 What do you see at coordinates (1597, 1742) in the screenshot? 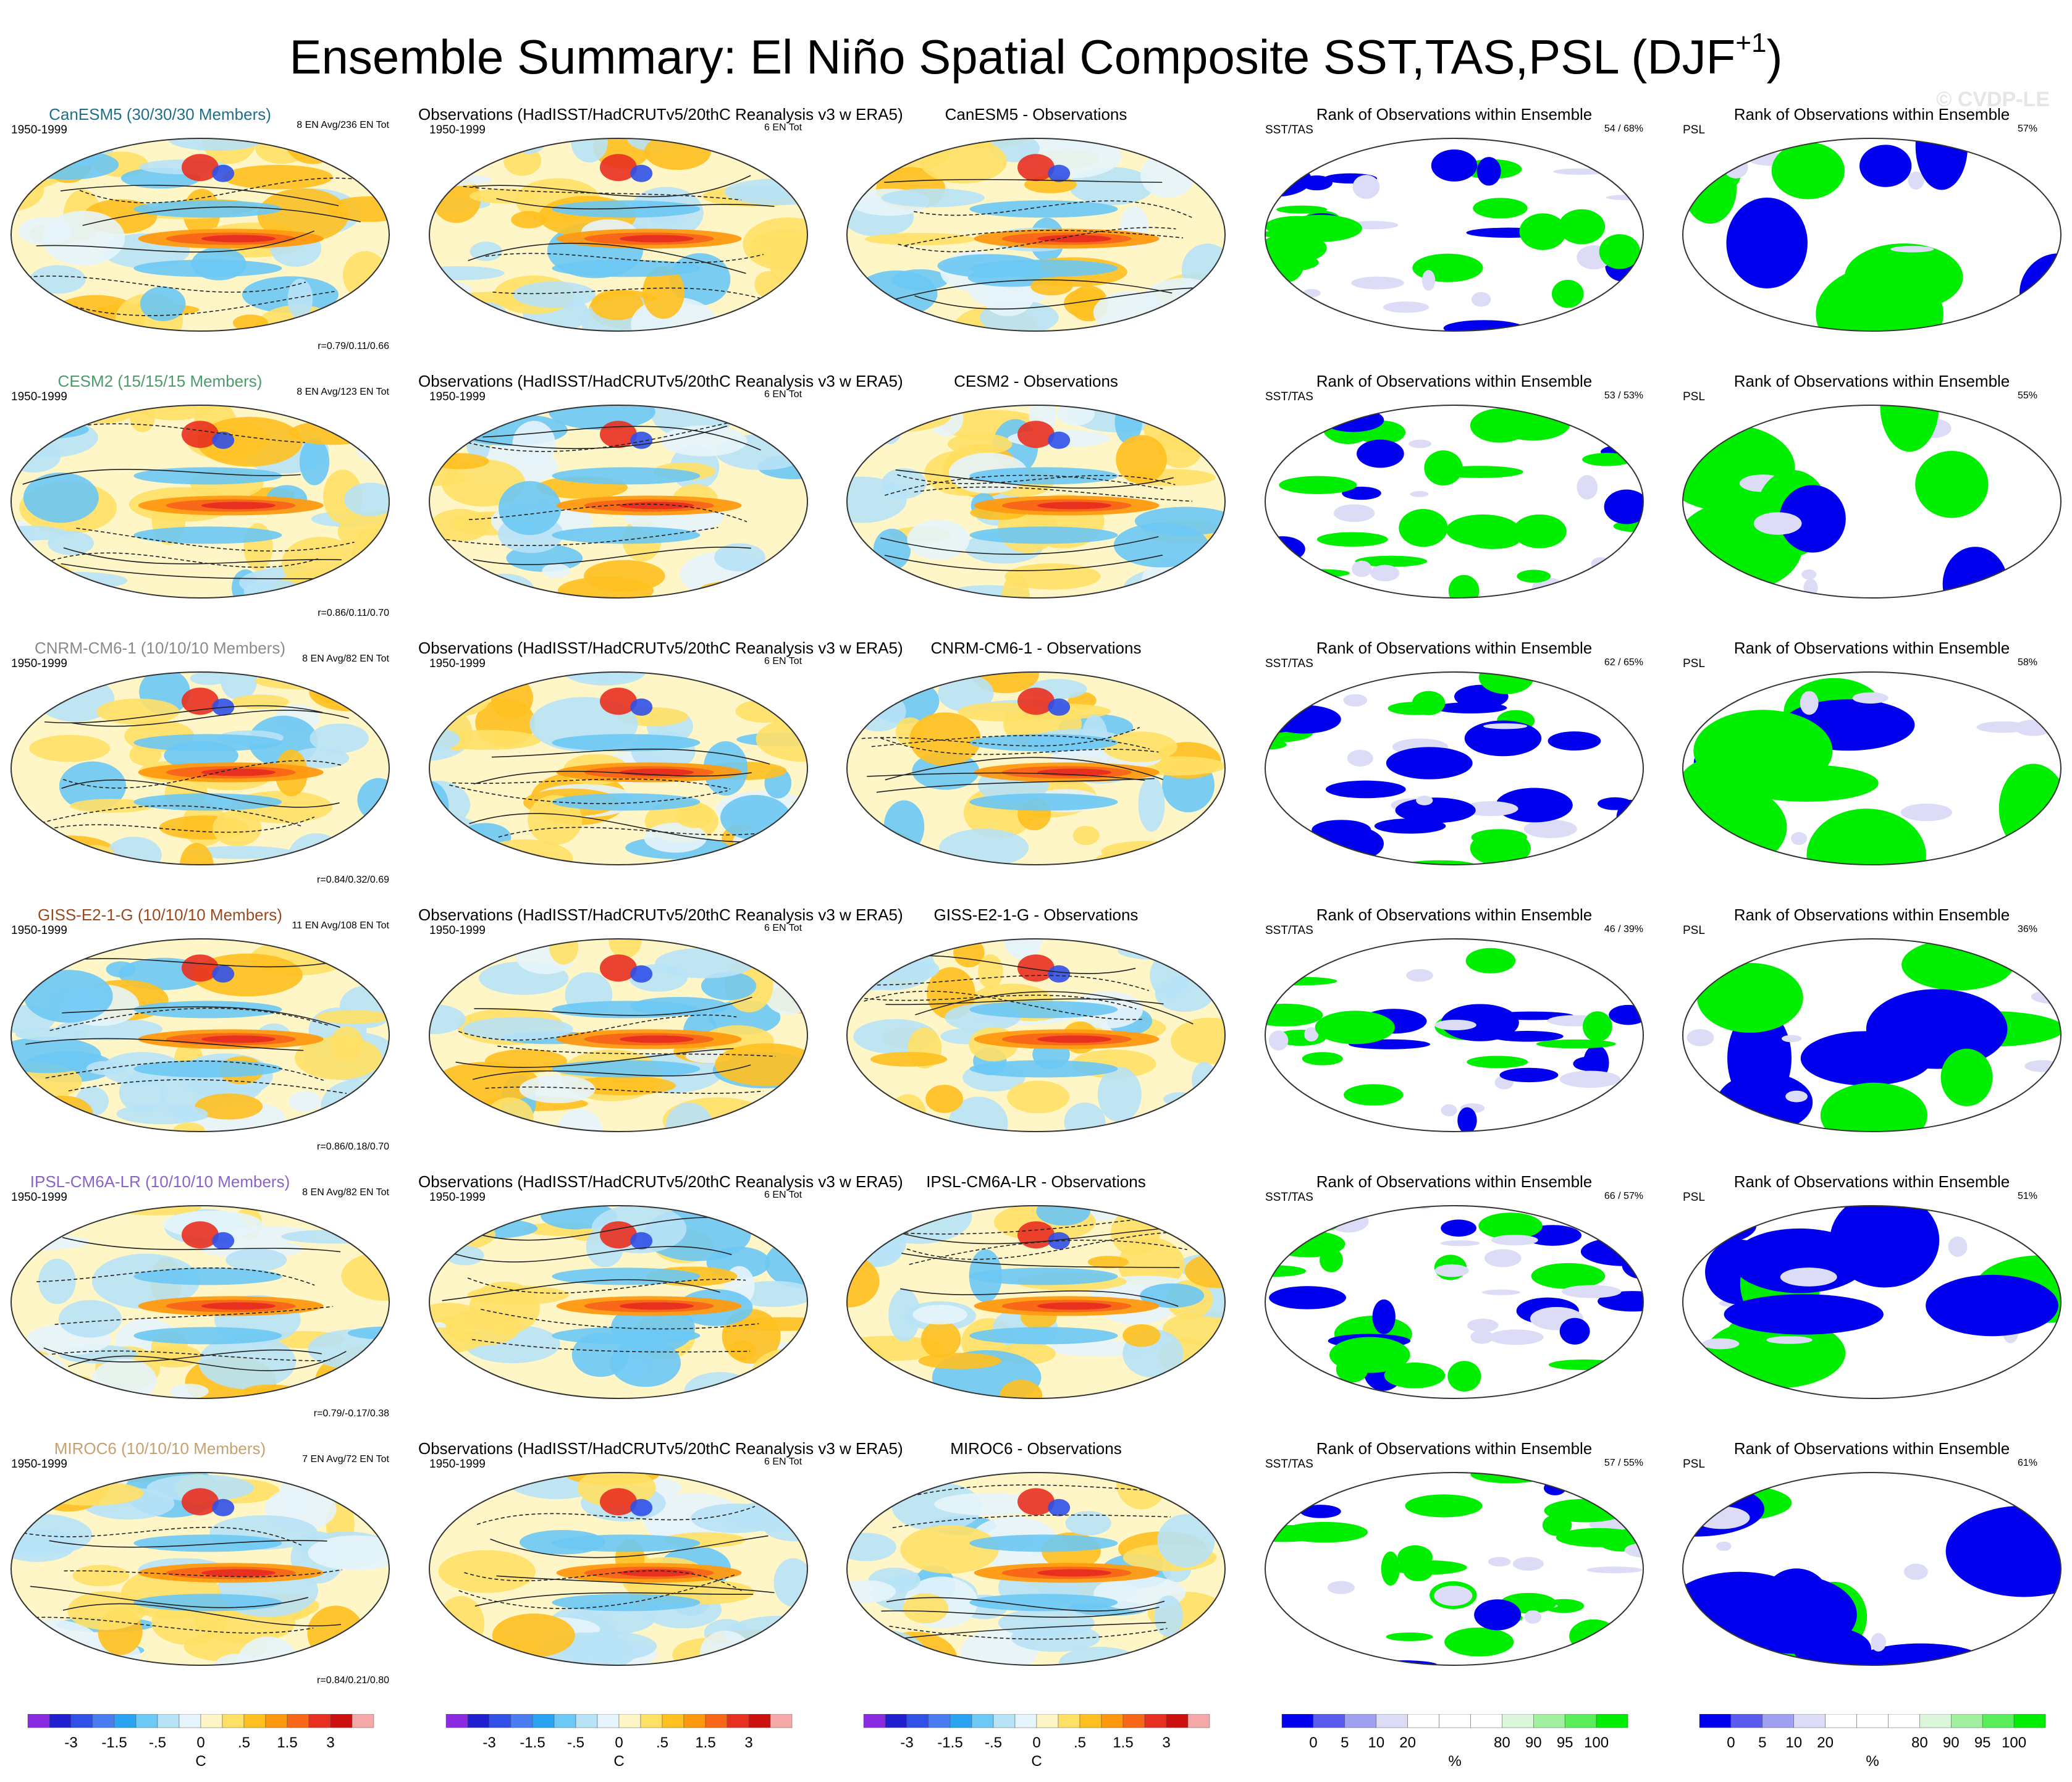
I see `colorbar-tick-label: 100` at bounding box center [1597, 1742].